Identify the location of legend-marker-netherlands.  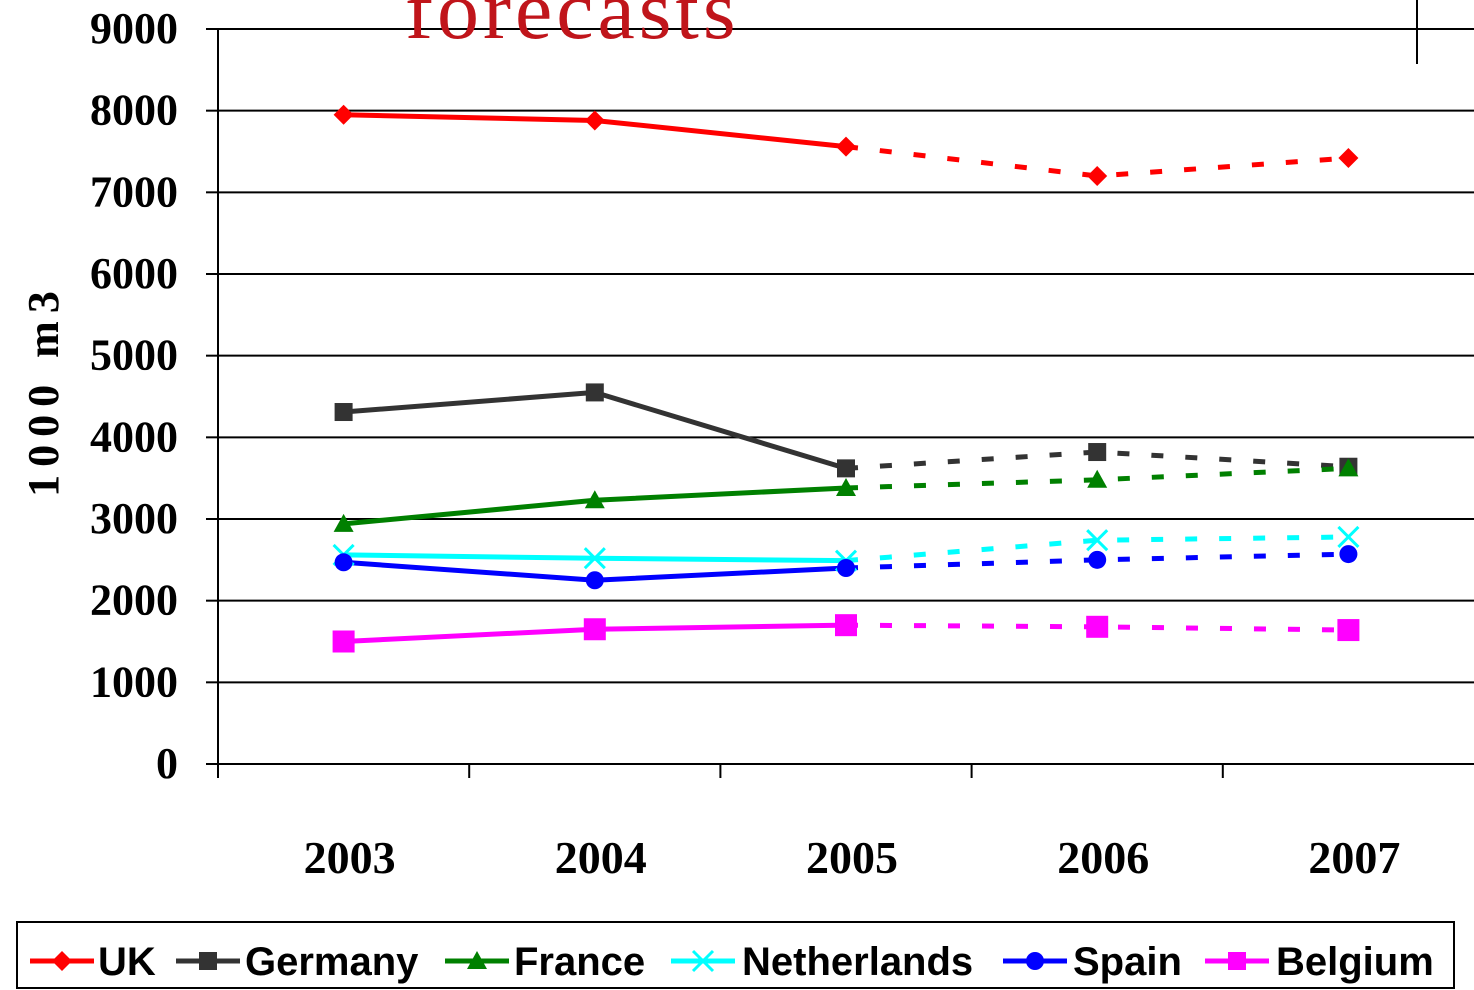
(703, 961).